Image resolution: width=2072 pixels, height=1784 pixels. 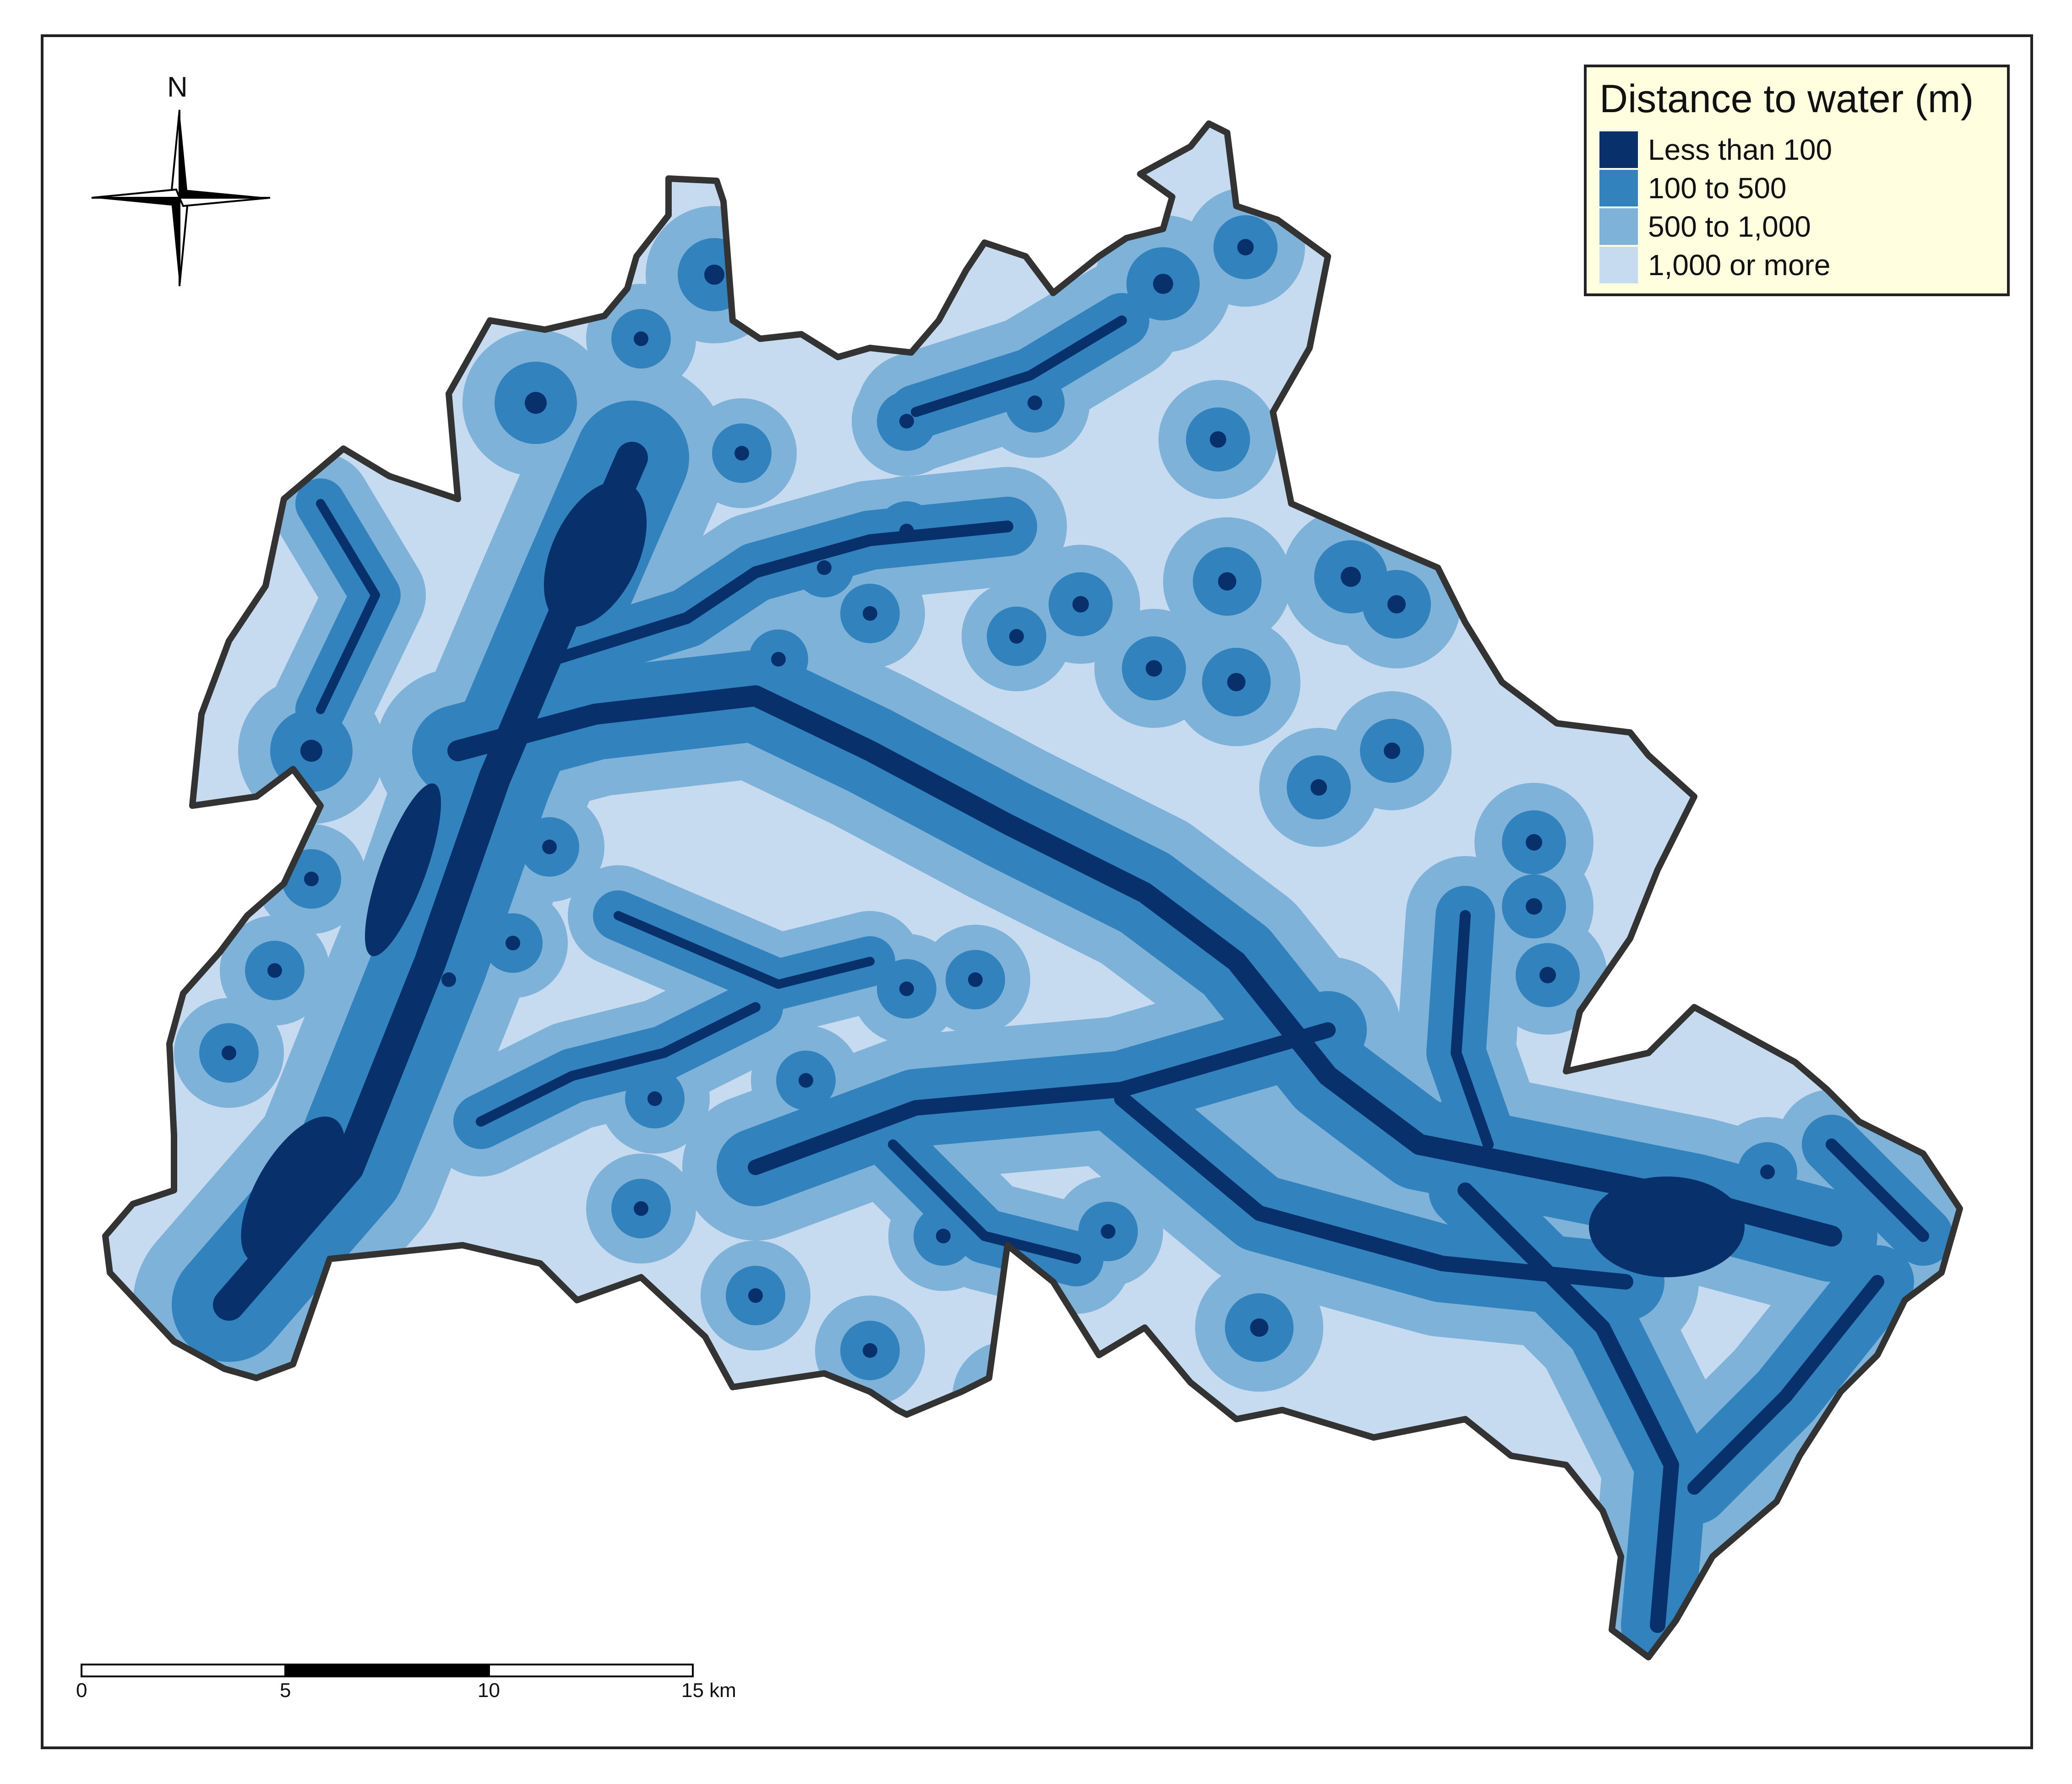 I want to click on legend-item: Less than 100, so click(x=1796, y=149).